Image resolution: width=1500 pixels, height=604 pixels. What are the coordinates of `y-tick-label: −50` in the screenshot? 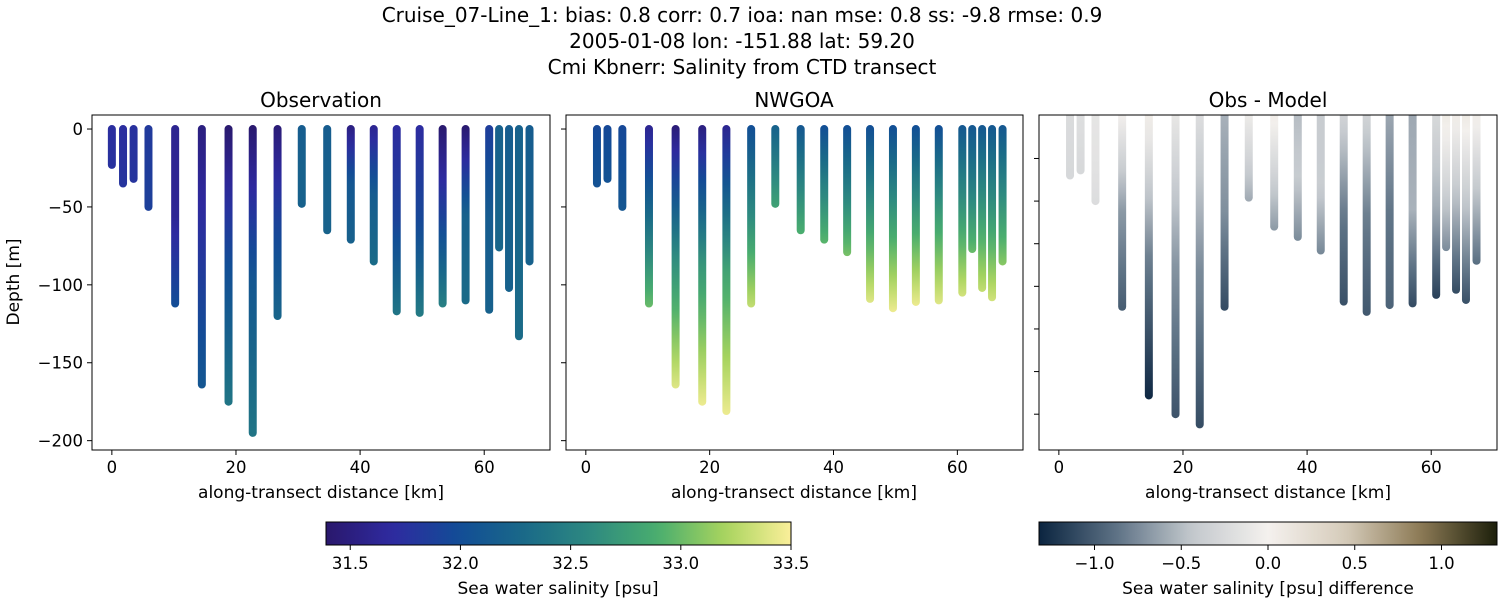 It's located at (65, 207).